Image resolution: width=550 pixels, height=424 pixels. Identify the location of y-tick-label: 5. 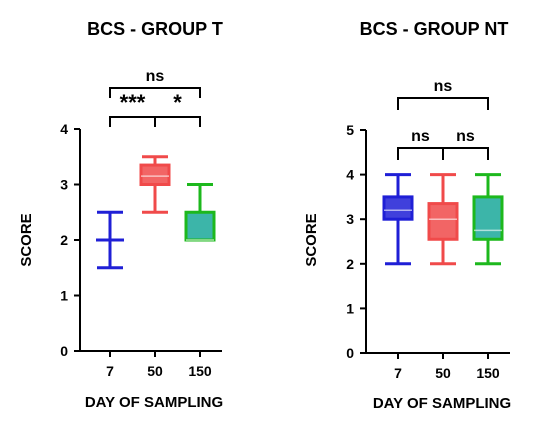
(350, 130).